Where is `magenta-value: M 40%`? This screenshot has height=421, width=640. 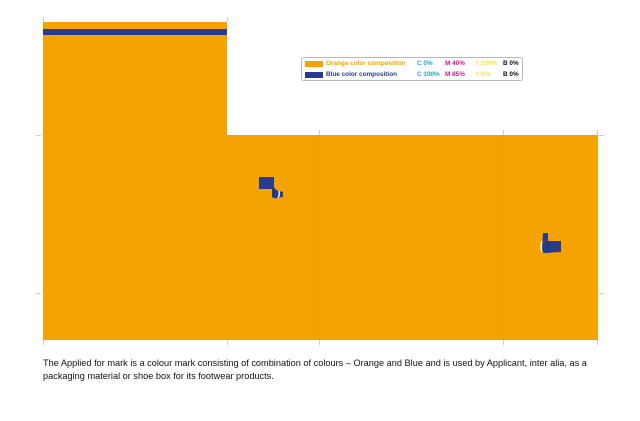
magenta-value: M 40% is located at coordinates (455, 63).